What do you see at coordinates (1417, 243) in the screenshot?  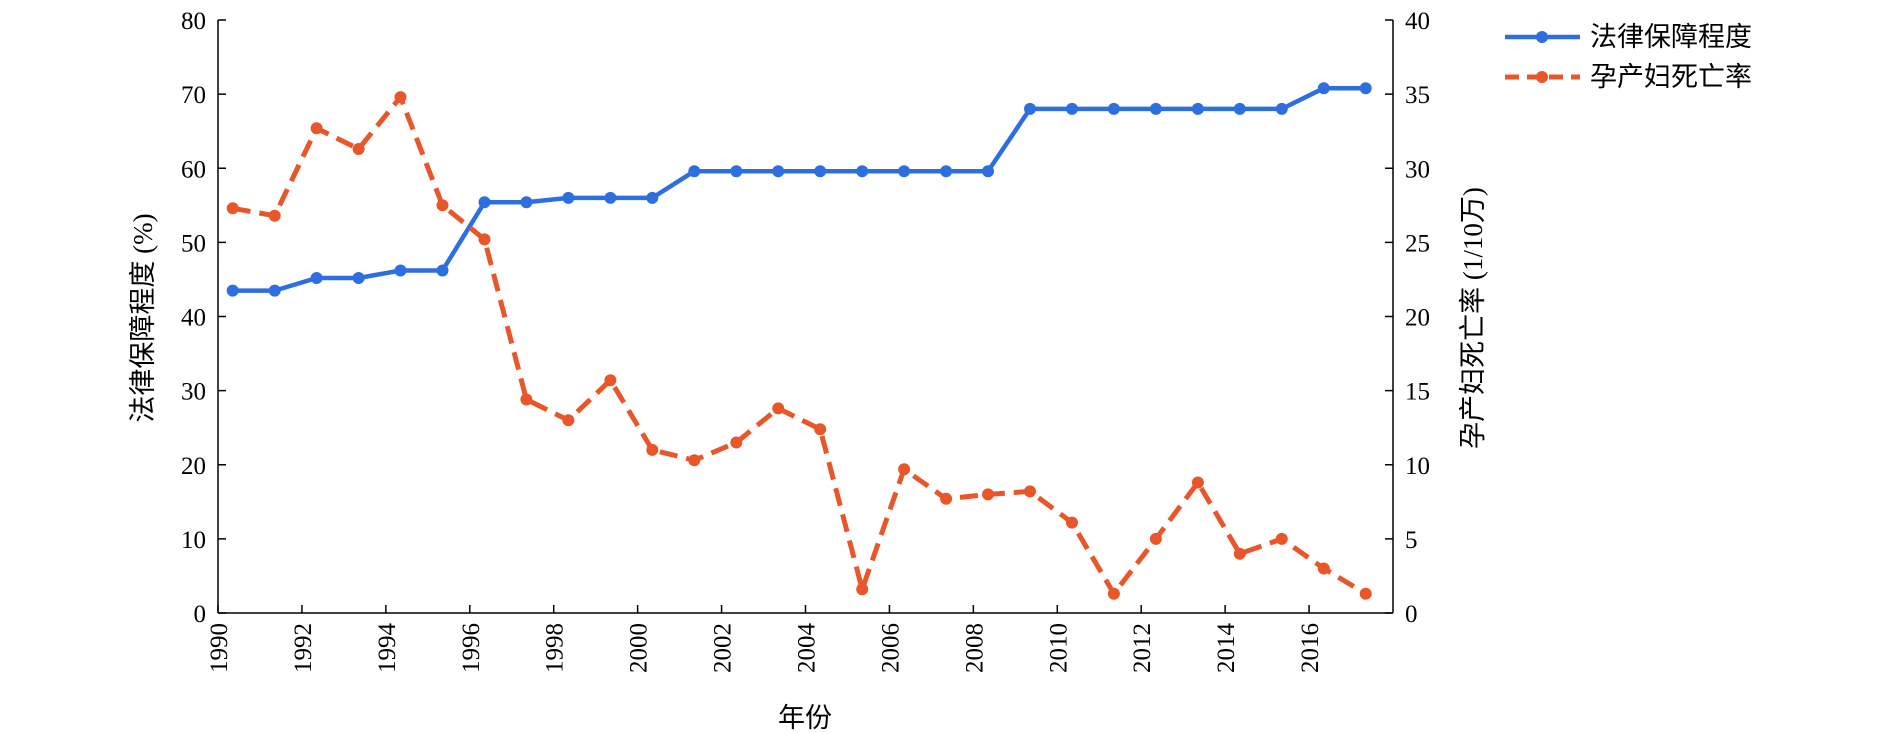 I see `right-y-tick-label: 25` at bounding box center [1417, 243].